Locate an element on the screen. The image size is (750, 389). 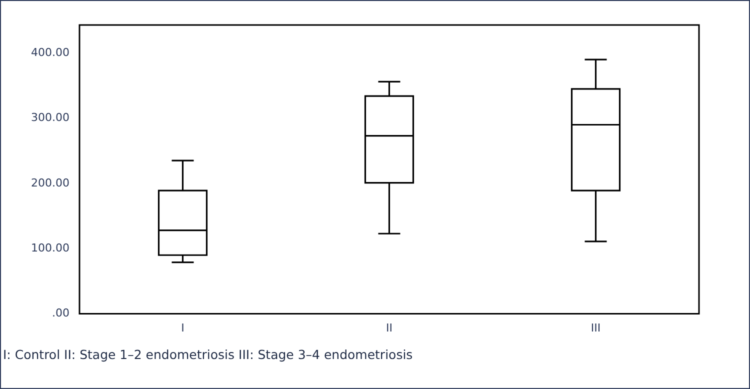
y-tick-label: 200.00 is located at coordinates (50, 183).